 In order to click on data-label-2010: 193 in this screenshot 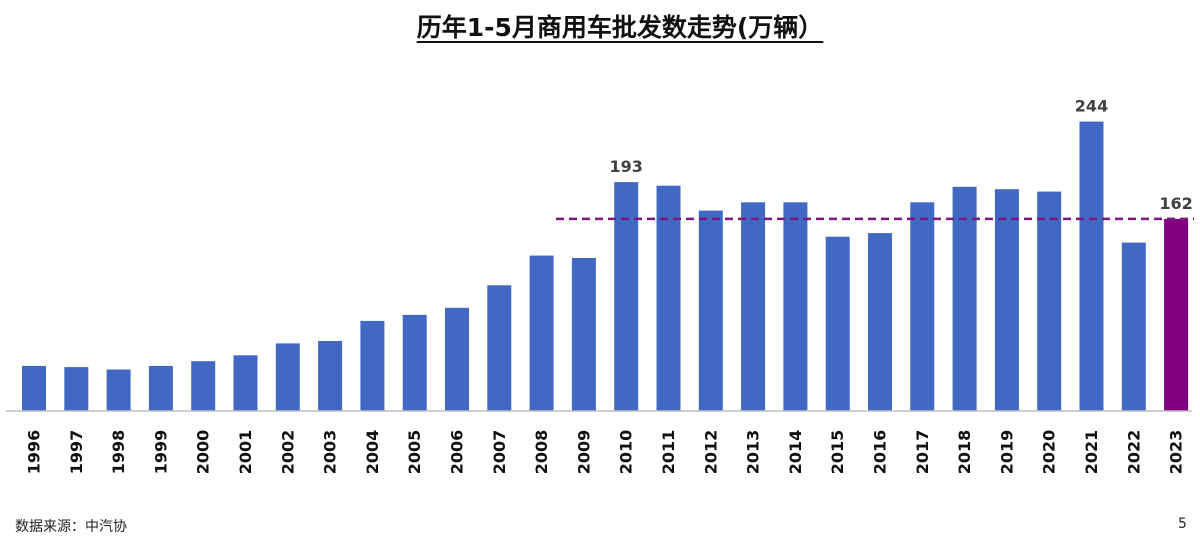, I will do `click(625, 166)`.